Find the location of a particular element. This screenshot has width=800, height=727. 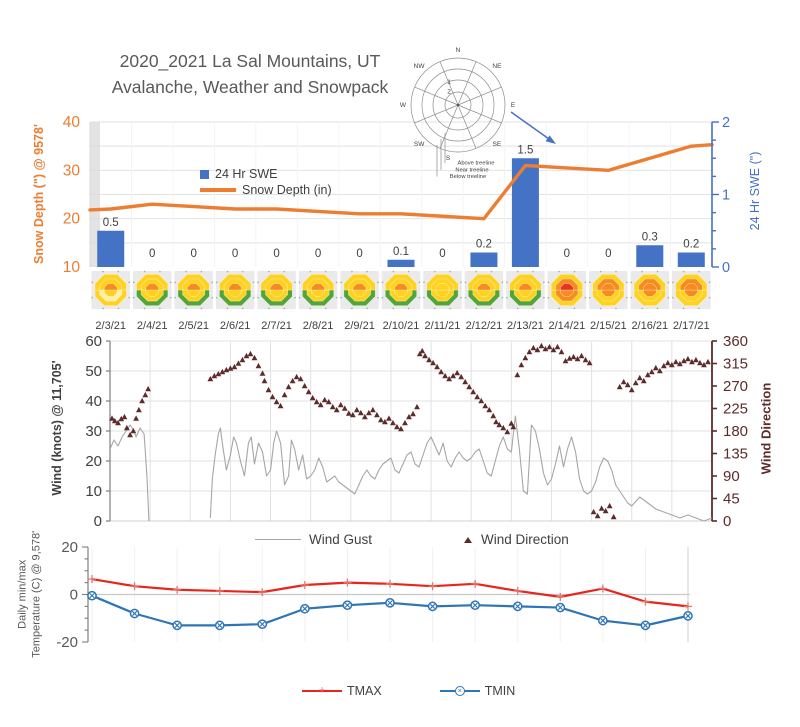

legend-item-tmax: + TMAX is located at coordinates (342, 691).